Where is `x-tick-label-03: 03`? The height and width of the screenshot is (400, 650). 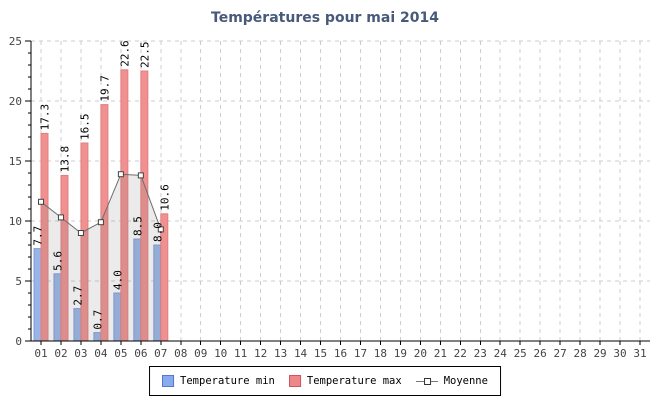 x-tick-label-03: 03 is located at coordinates (80, 353).